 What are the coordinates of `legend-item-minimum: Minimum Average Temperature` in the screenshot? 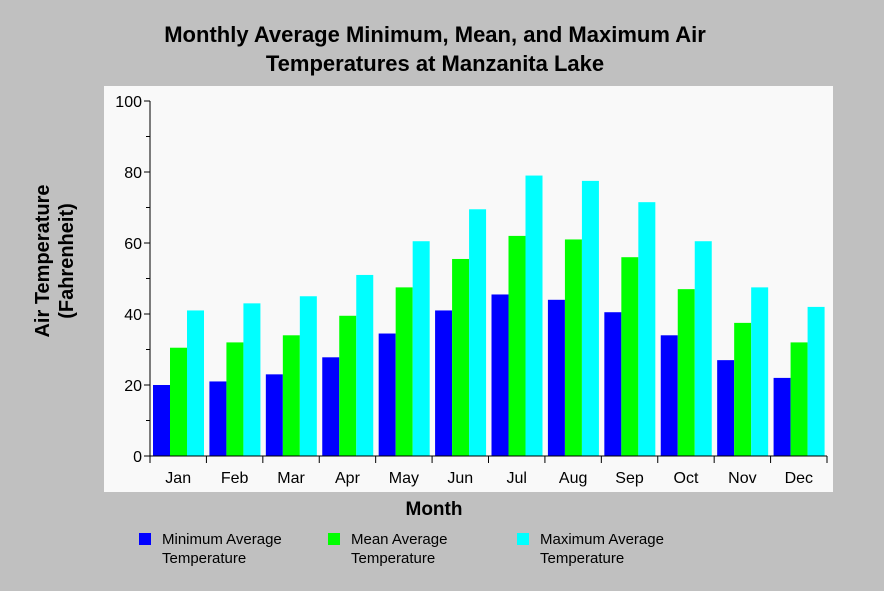 It's located at (225, 549).